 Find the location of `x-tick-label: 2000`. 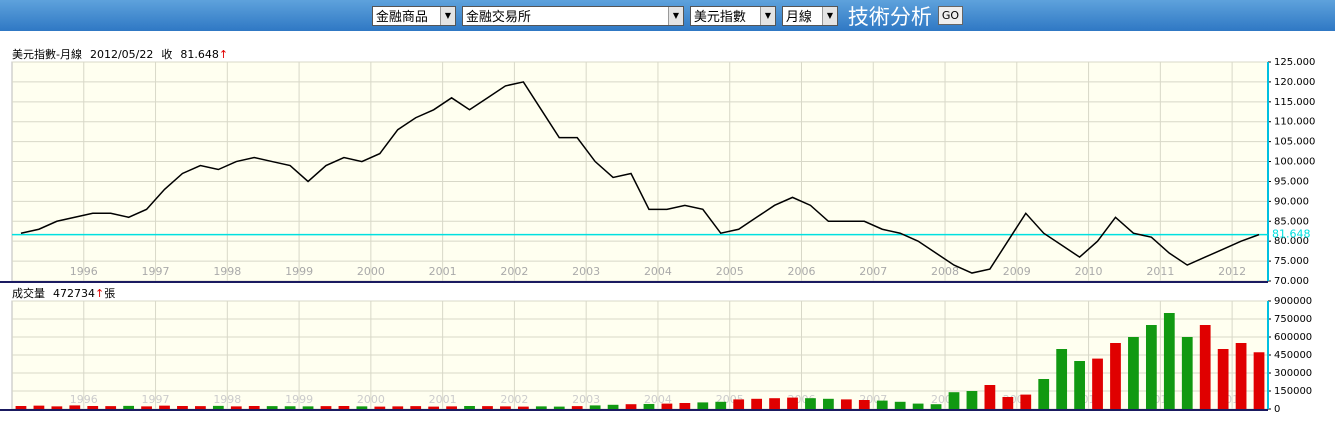

x-tick-label: 2000 is located at coordinates (371, 399).